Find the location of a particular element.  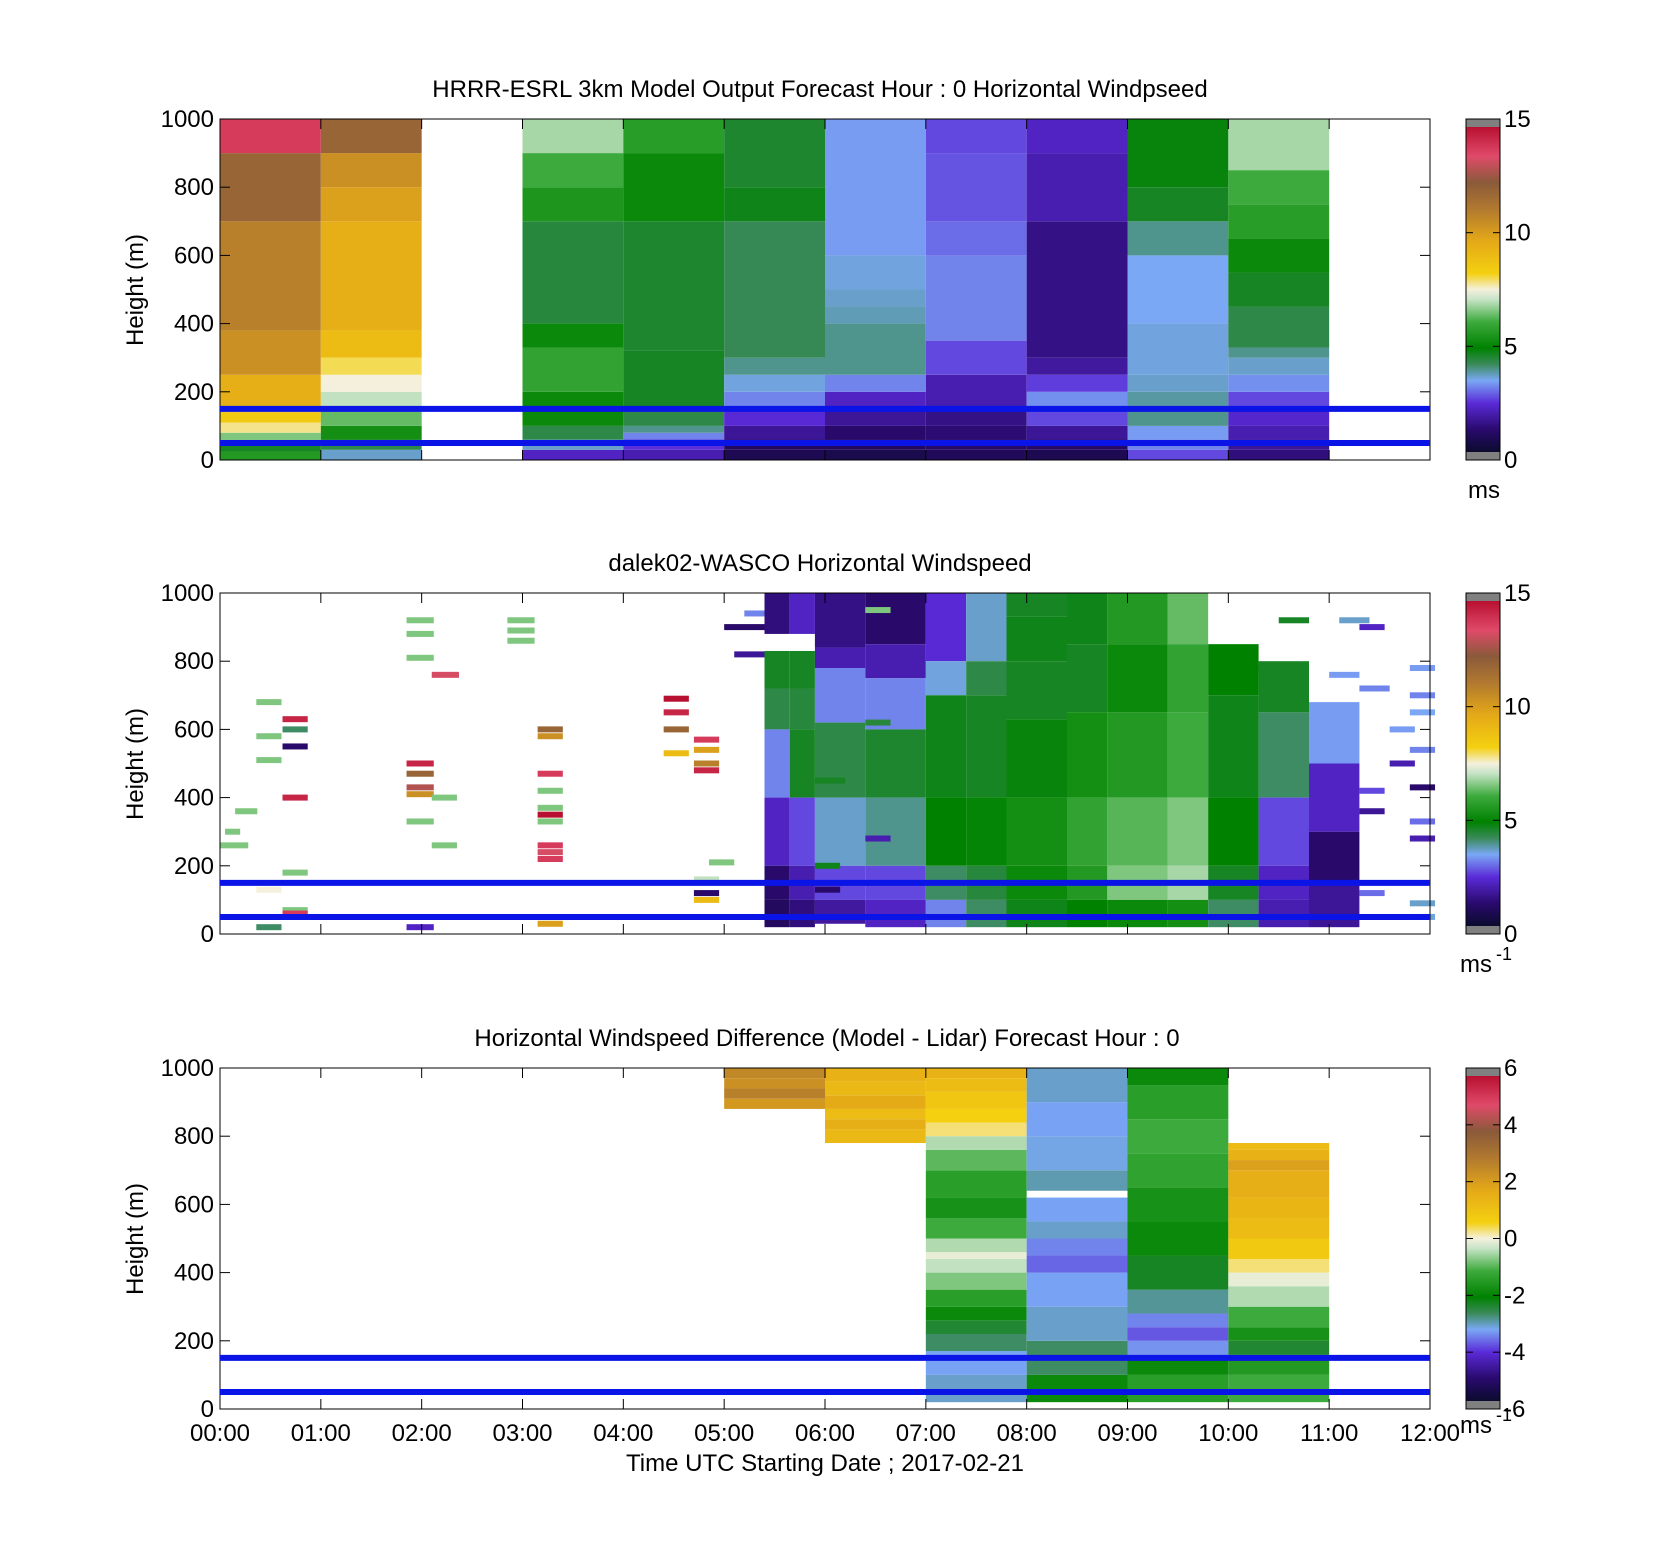

colorbar-gradient is located at coordinates (1483, 763).